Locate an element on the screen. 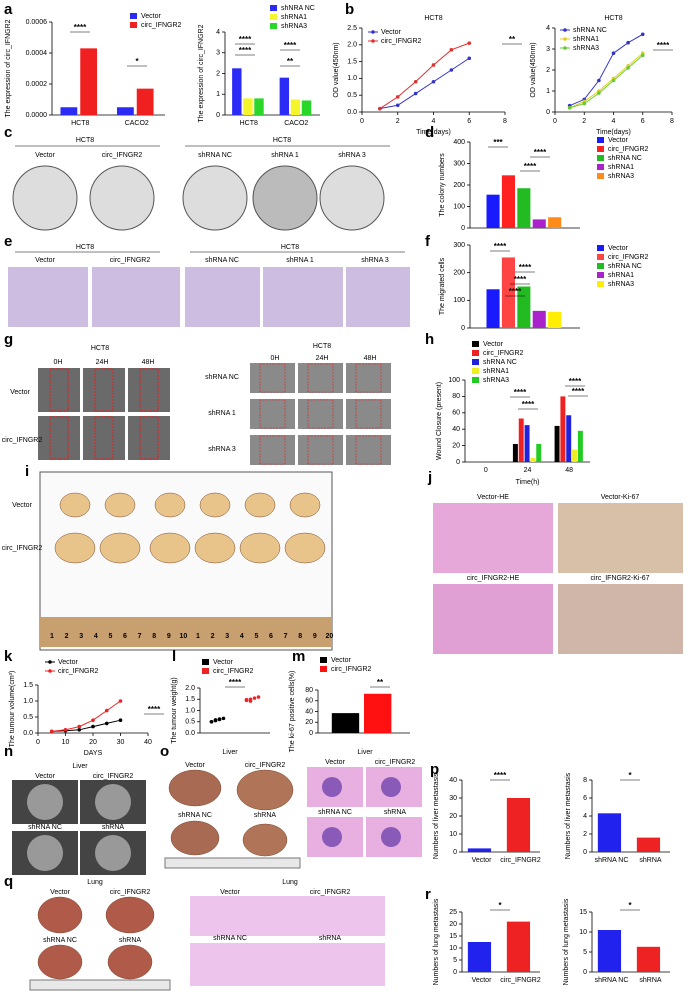 This screenshot has width=688, height=996. x-axis-label: Time(days) is located at coordinates (433, 132).